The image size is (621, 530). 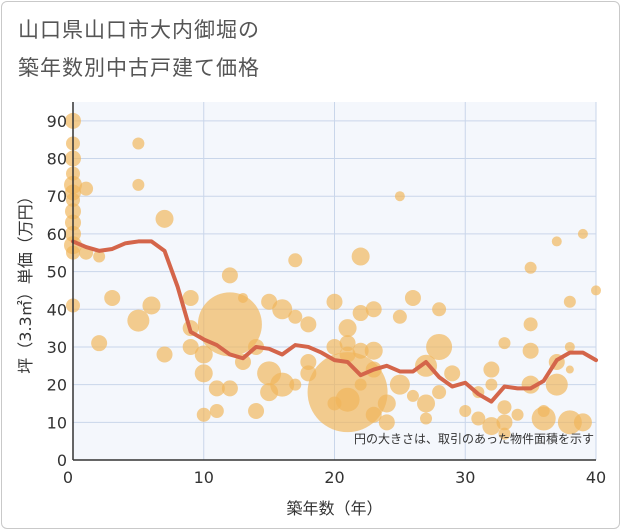 I want to click on y-tick-label: 30, so click(x=57, y=347).